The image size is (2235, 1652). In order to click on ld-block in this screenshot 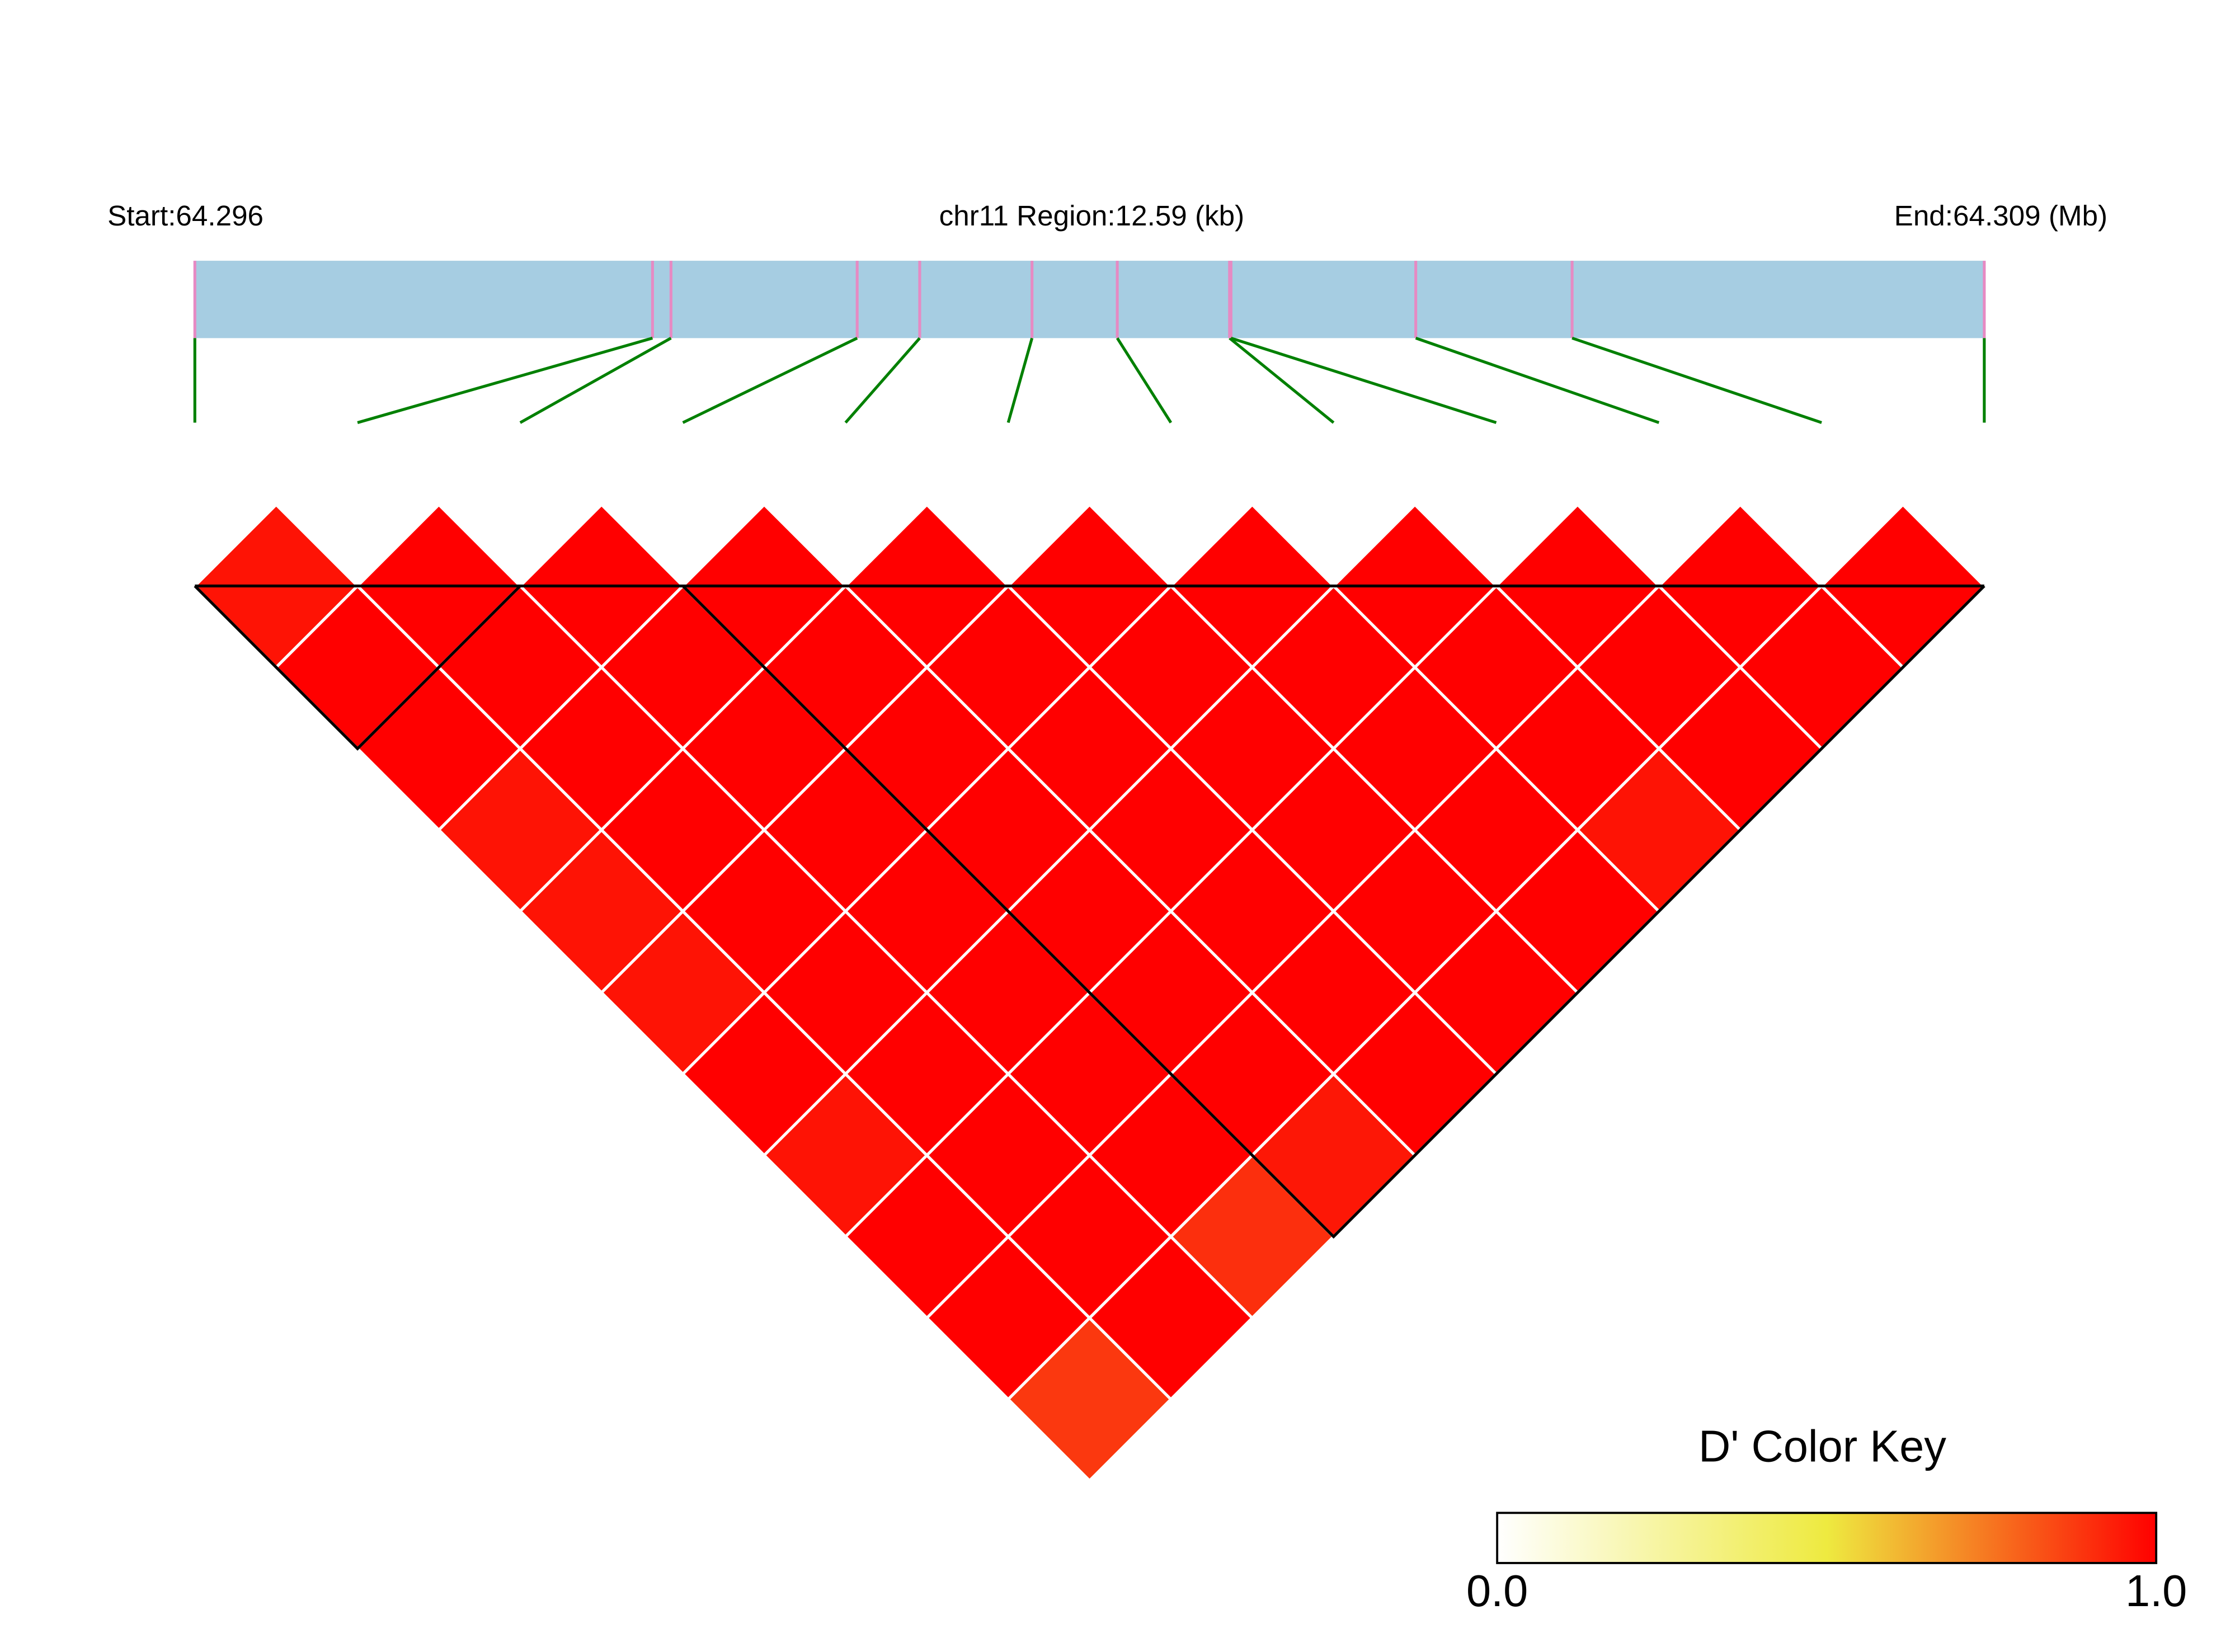, I will do `click(357, 668)`.